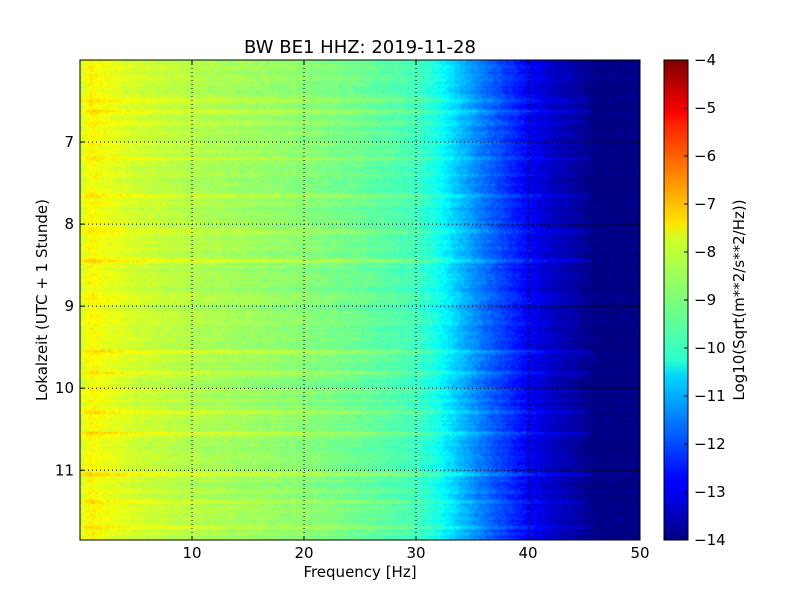 The width and height of the screenshot is (800, 600). Describe the element at coordinates (360, 47) in the screenshot. I see `chart-title: BW BE1 HHZ: 2019-11-28` at that location.